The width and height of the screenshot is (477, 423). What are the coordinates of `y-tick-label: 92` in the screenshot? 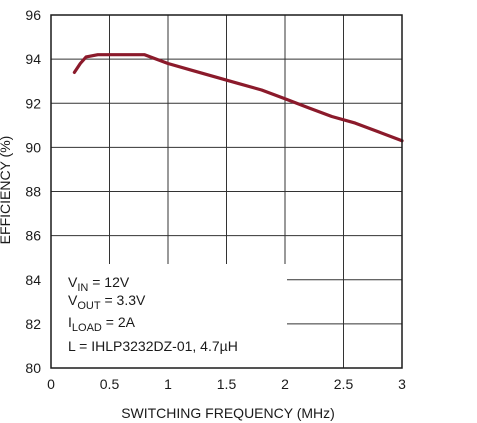 It's located at (33, 103).